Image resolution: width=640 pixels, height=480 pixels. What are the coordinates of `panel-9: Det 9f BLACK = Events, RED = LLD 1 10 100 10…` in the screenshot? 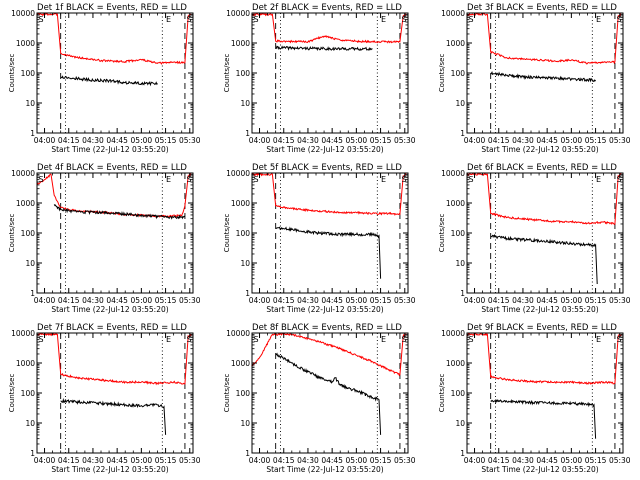 It's located at (534, 398).